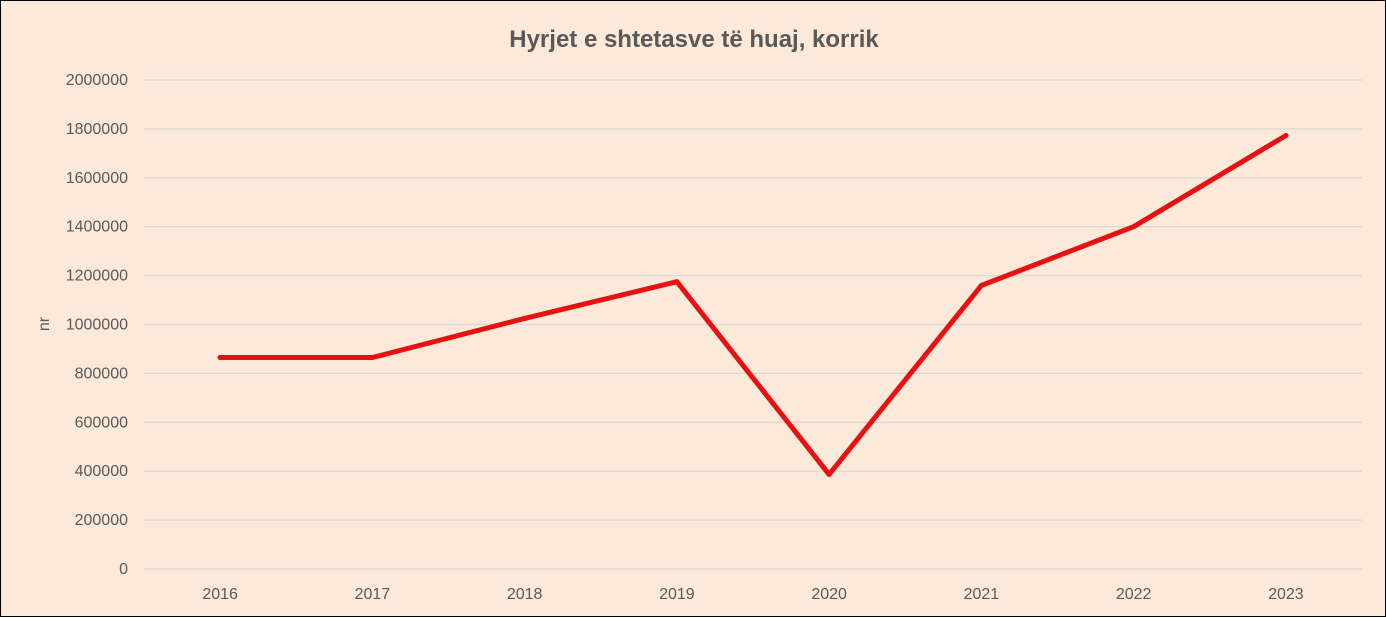 The width and height of the screenshot is (1386, 618). I want to click on y-tick-label: 400000, so click(101, 471).